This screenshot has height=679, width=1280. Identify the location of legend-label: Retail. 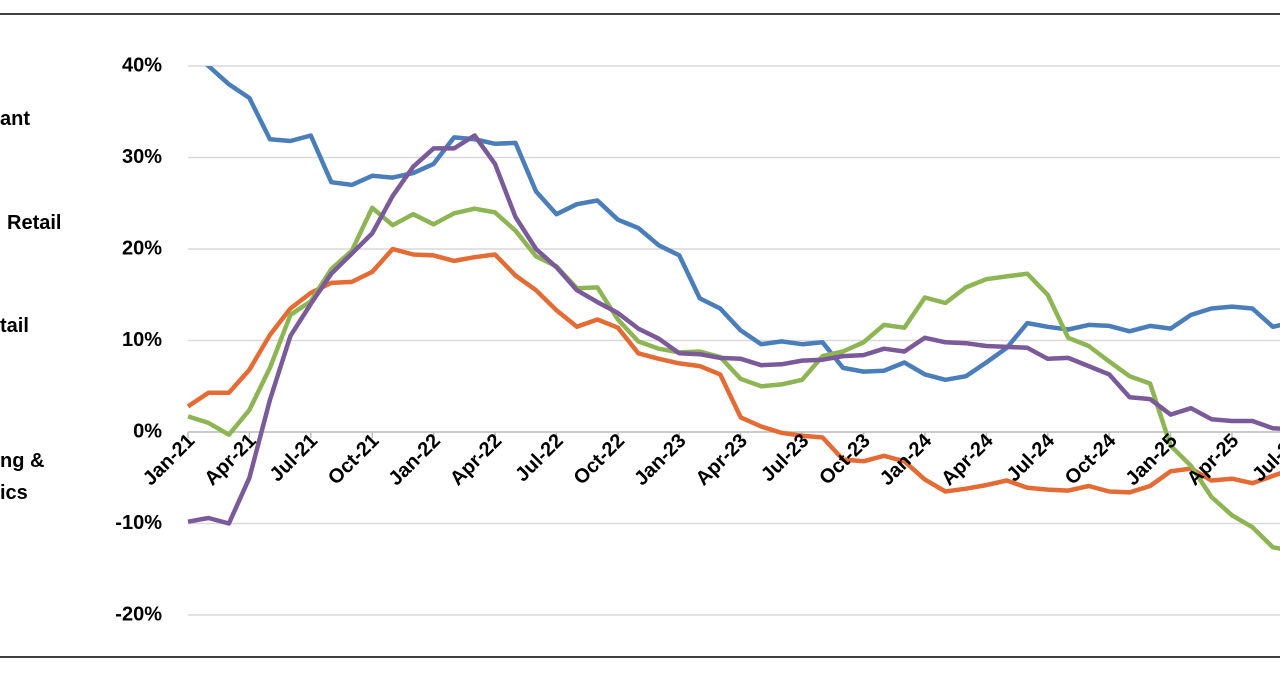
(34, 223).